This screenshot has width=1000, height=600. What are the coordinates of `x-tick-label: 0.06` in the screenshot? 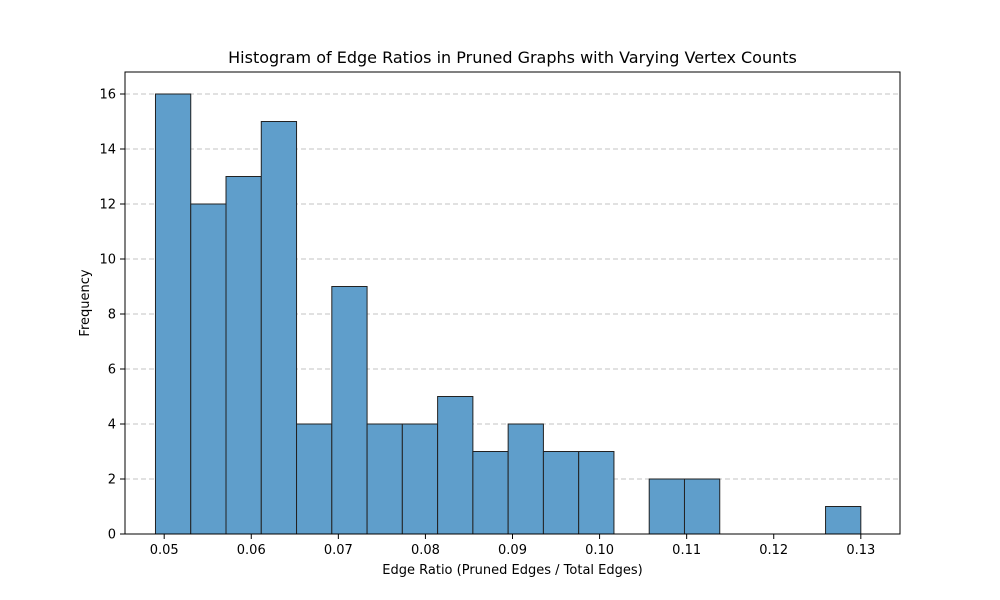 It's located at (251, 550).